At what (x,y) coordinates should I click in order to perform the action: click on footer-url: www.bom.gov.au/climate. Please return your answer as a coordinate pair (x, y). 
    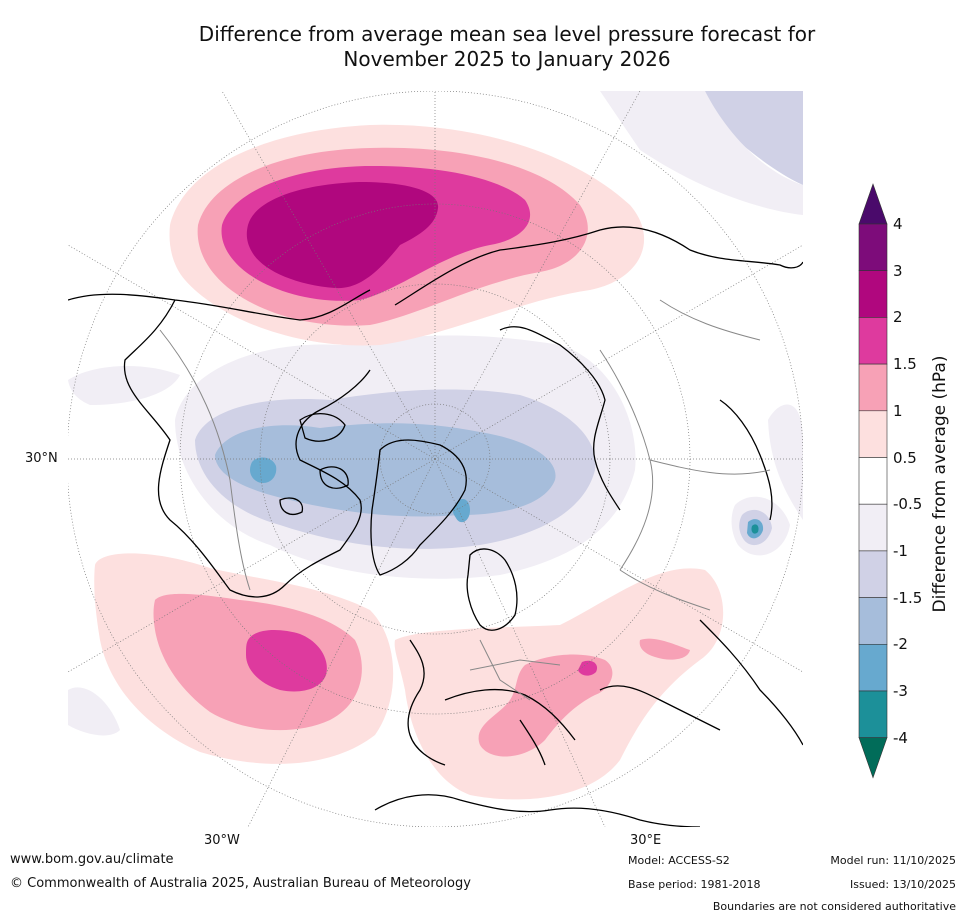
    Looking at the image, I should click on (92, 859).